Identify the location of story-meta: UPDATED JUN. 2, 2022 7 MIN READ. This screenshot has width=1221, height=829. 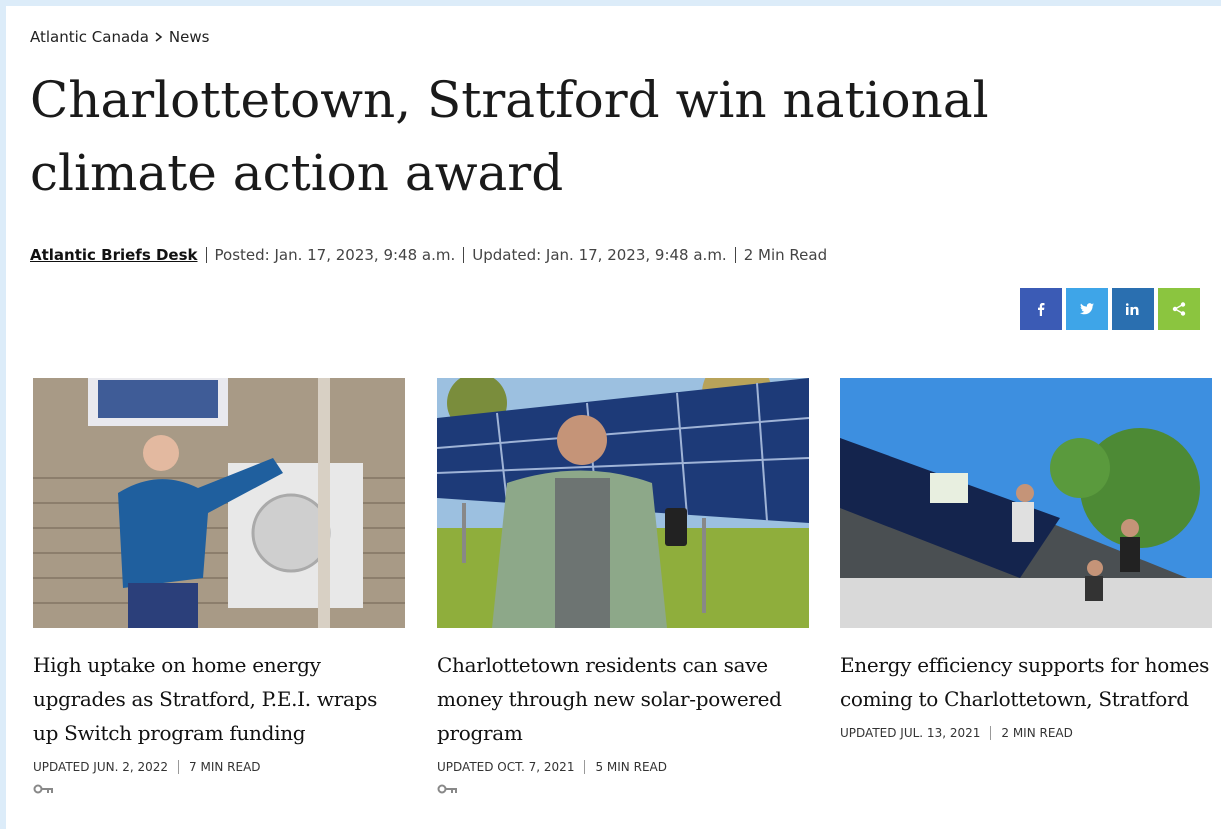
(219, 767).